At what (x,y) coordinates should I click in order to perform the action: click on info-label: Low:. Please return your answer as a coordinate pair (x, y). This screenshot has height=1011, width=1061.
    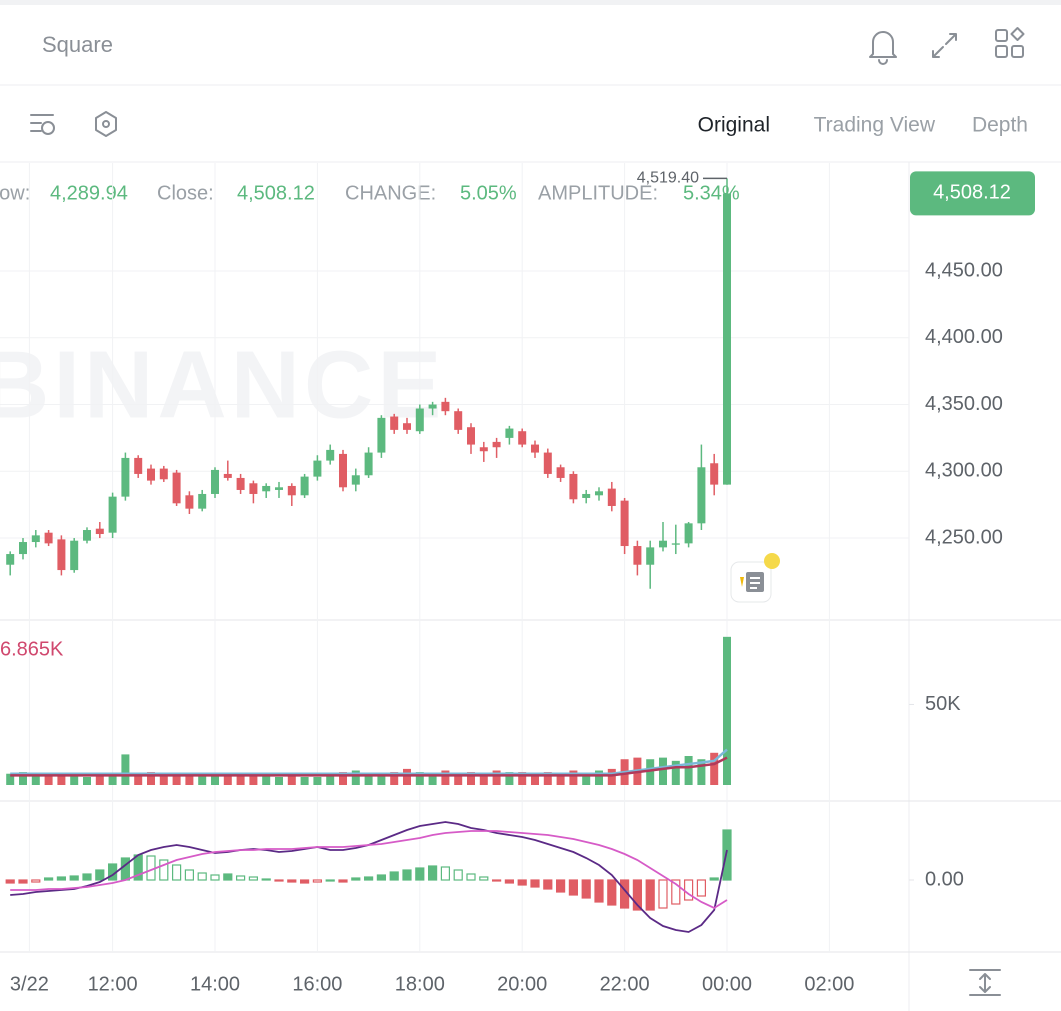
    Looking at the image, I should click on (15, 193).